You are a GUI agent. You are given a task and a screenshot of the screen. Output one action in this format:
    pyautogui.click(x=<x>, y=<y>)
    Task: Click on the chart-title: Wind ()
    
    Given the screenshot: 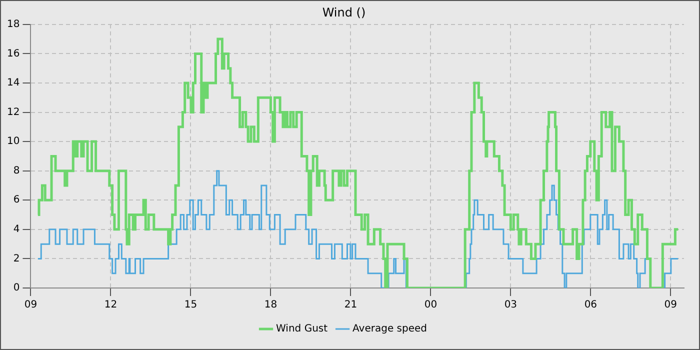 What is the action you would take?
    pyautogui.click(x=344, y=12)
    